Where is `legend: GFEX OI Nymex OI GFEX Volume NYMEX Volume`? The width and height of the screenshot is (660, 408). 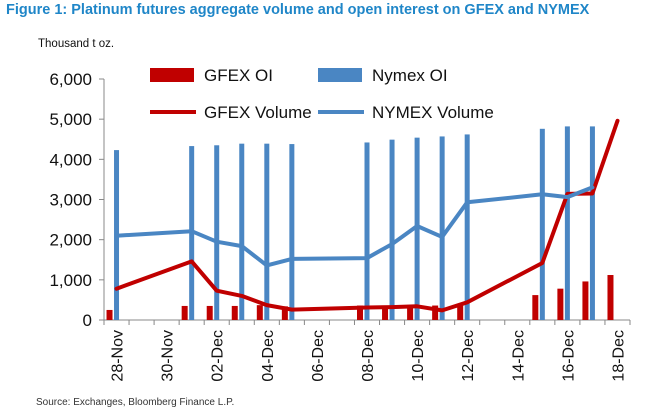
legend: GFEX OI Nymex OI GFEX Volume NYMEX Volume is located at coordinates (322, 94).